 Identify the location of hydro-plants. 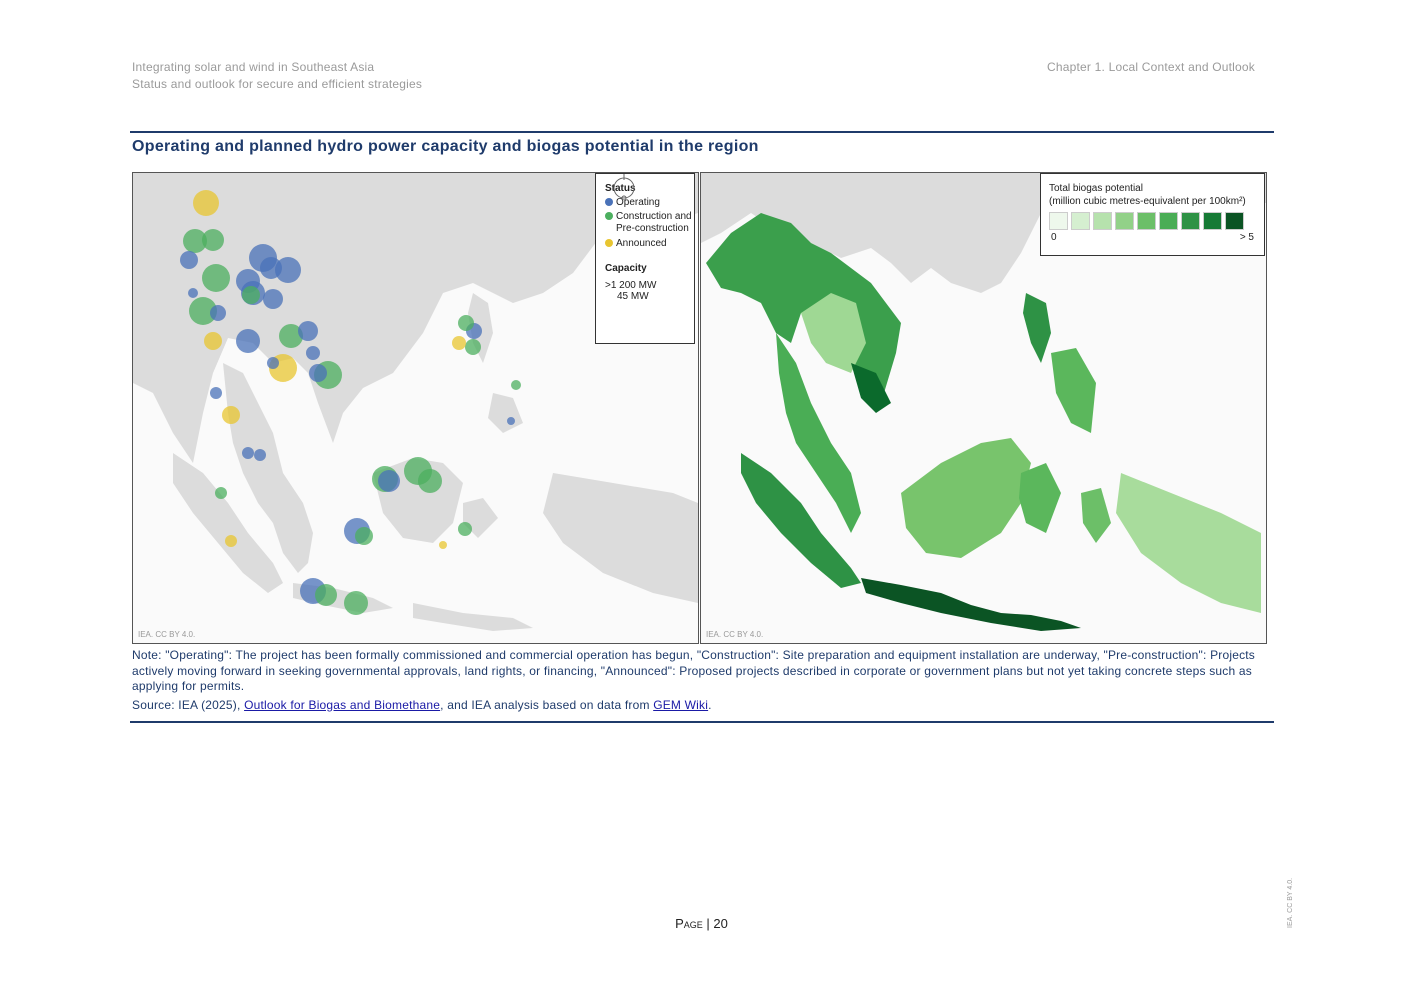
(350, 402).